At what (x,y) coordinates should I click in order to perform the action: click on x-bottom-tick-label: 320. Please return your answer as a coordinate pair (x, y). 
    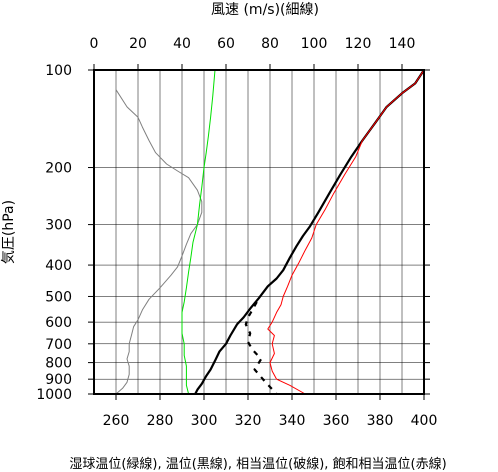
    Looking at the image, I should click on (248, 421).